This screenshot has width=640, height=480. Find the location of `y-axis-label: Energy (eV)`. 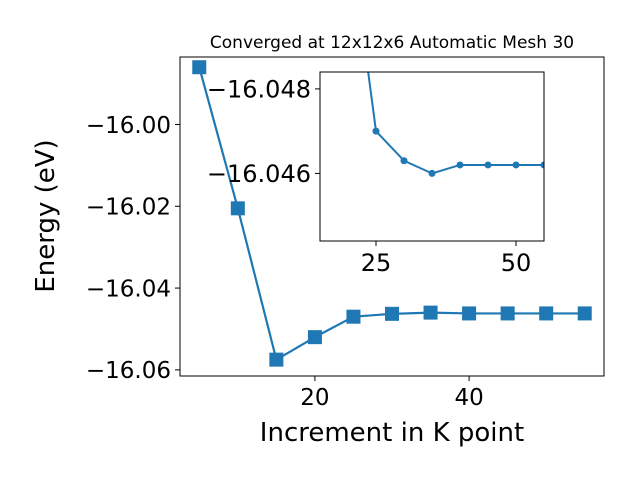

y-axis-label: Energy (eV) is located at coordinates (46, 215).